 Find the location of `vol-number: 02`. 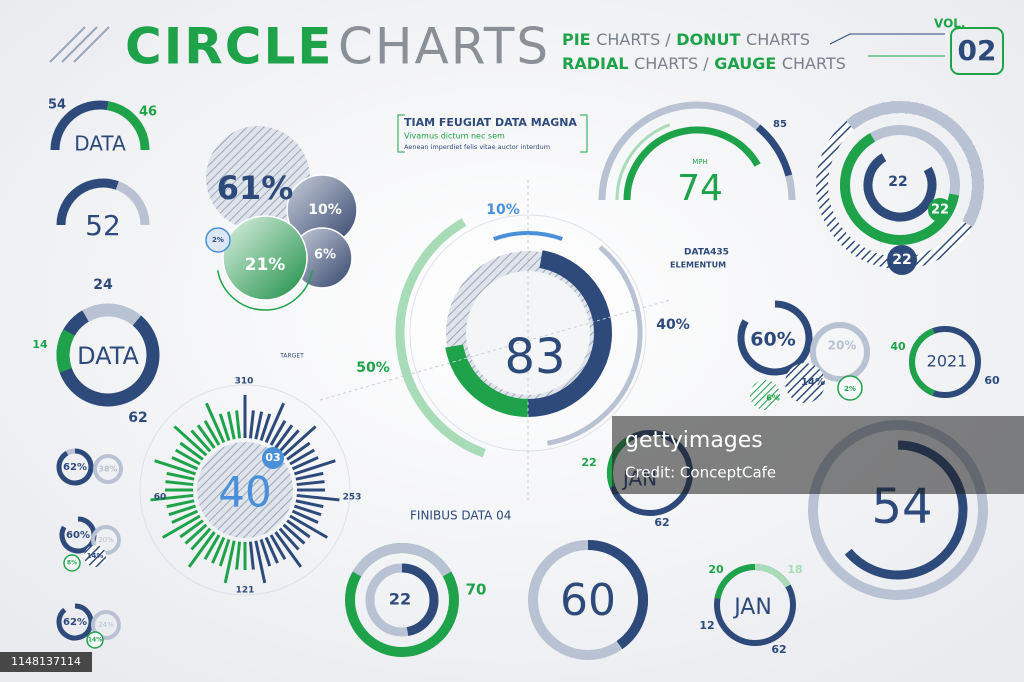

vol-number: 02 is located at coordinates (977, 50).